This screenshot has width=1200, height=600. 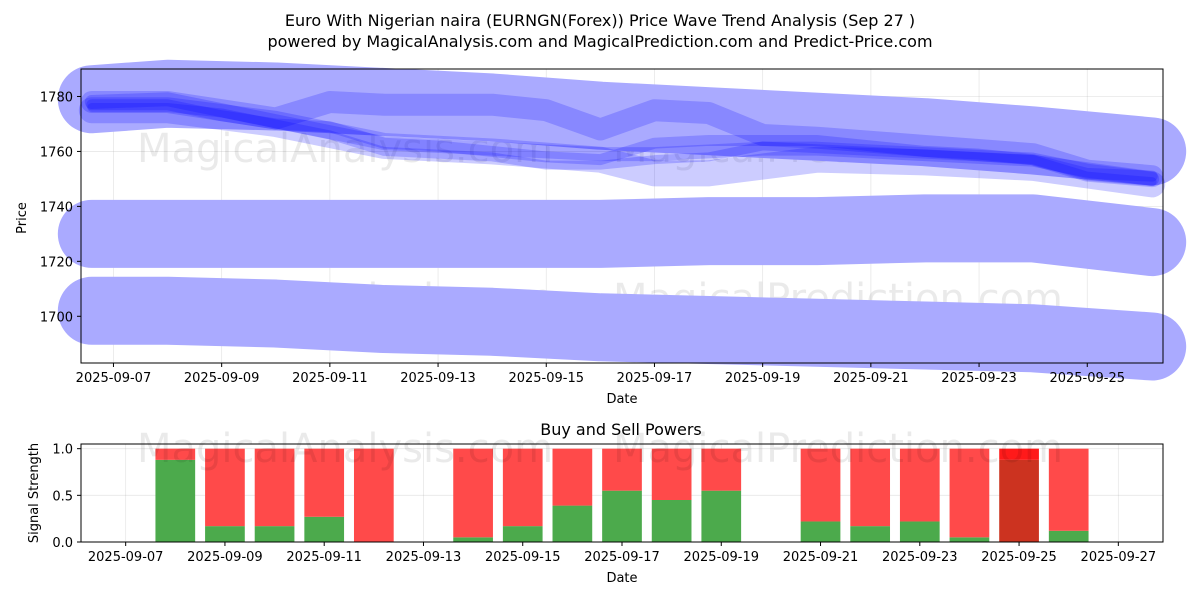 I want to click on top-y-ticks: 1700 1720 1740 1760 1780, so click(x=60, y=207).